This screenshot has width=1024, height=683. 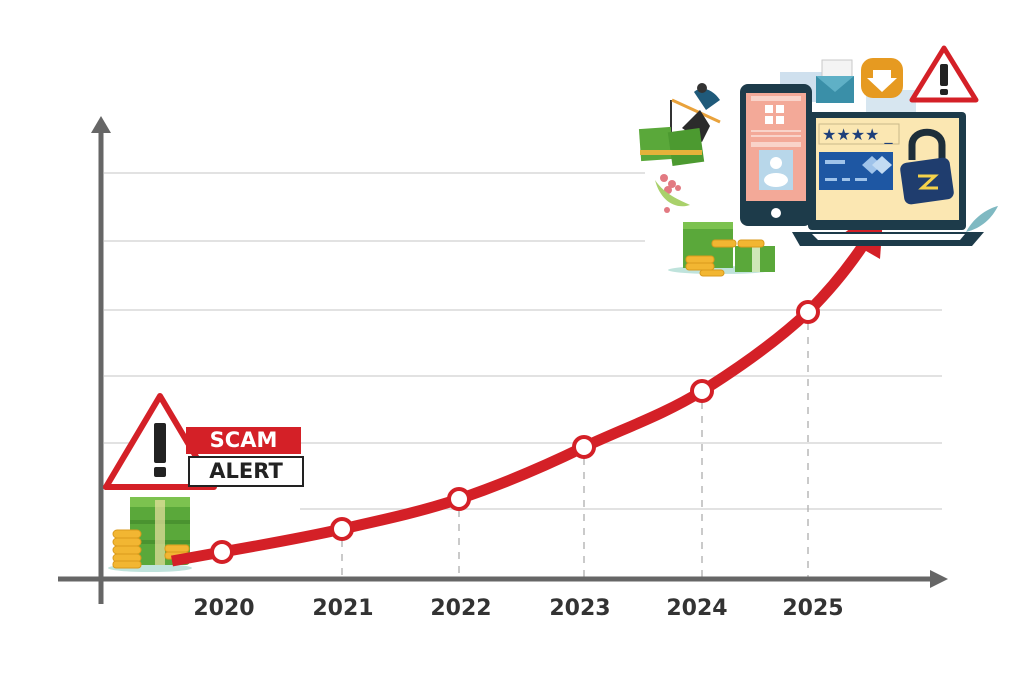 What do you see at coordinates (503, 579) in the screenshot?
I see `x-axis` at bounding box center [503, 579].